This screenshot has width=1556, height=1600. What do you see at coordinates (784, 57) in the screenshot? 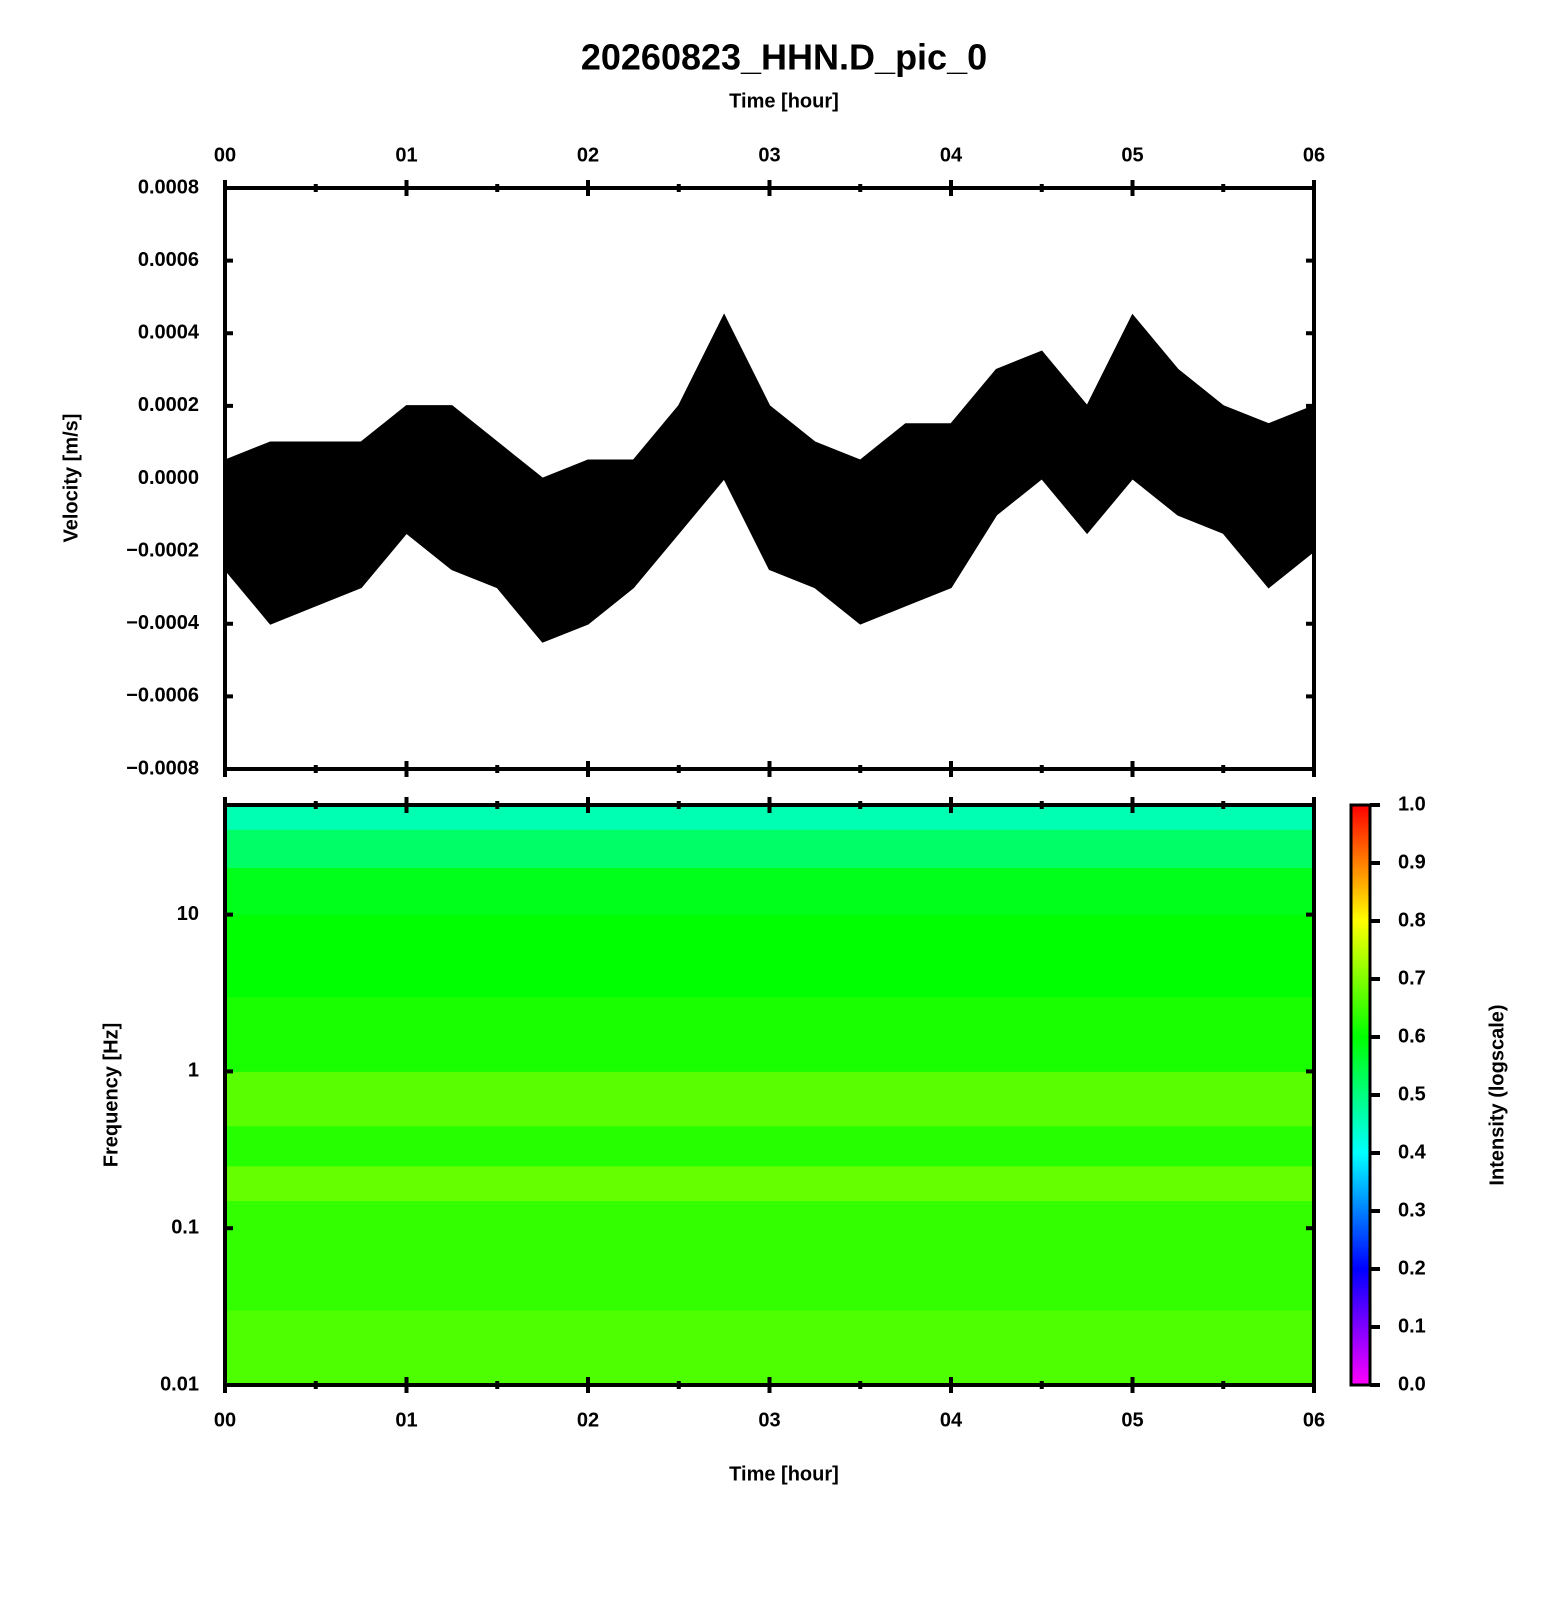
I see `chart-title: 20260823_HHN.D_pic_0` at bounding box center [784, 57].